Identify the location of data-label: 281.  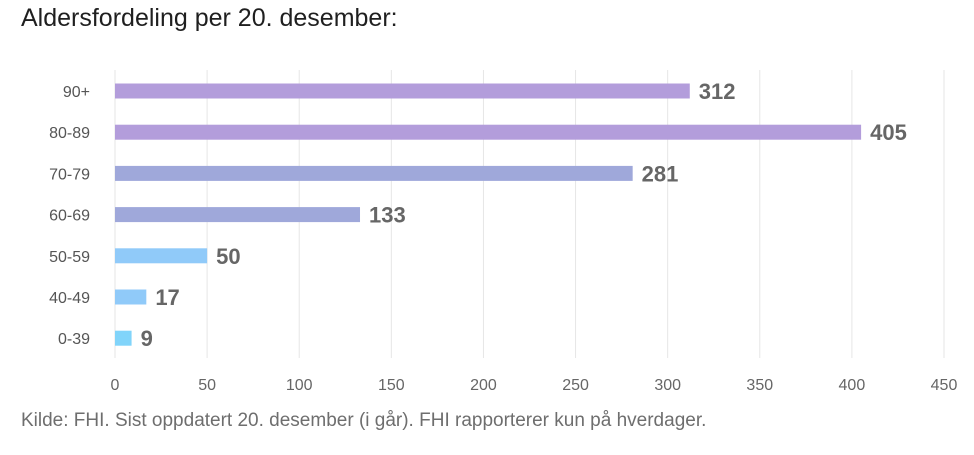
(660, 173).